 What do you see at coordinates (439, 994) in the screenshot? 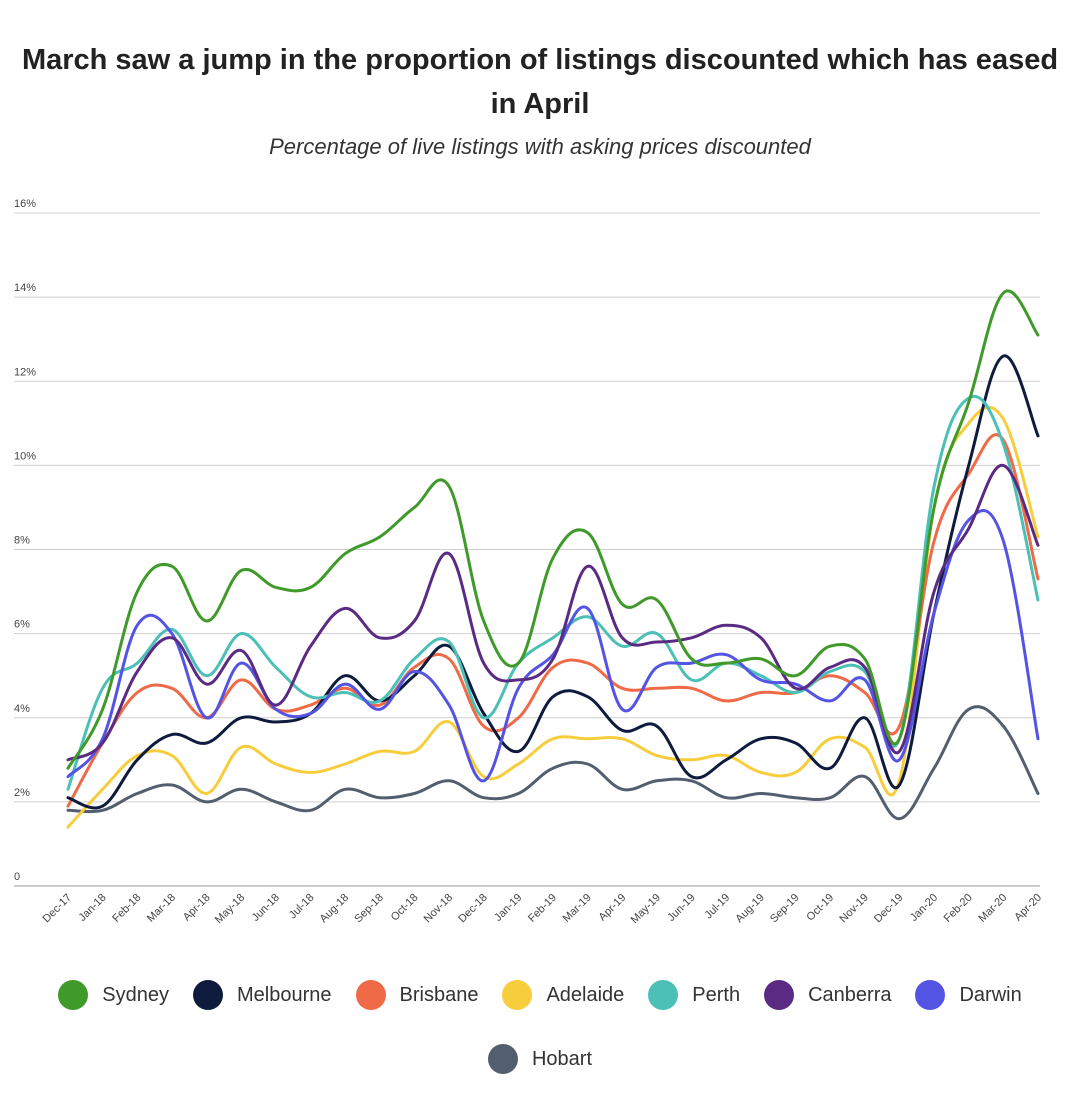
I see `legend-label: Brisbane` at bounding box center [439, 994].